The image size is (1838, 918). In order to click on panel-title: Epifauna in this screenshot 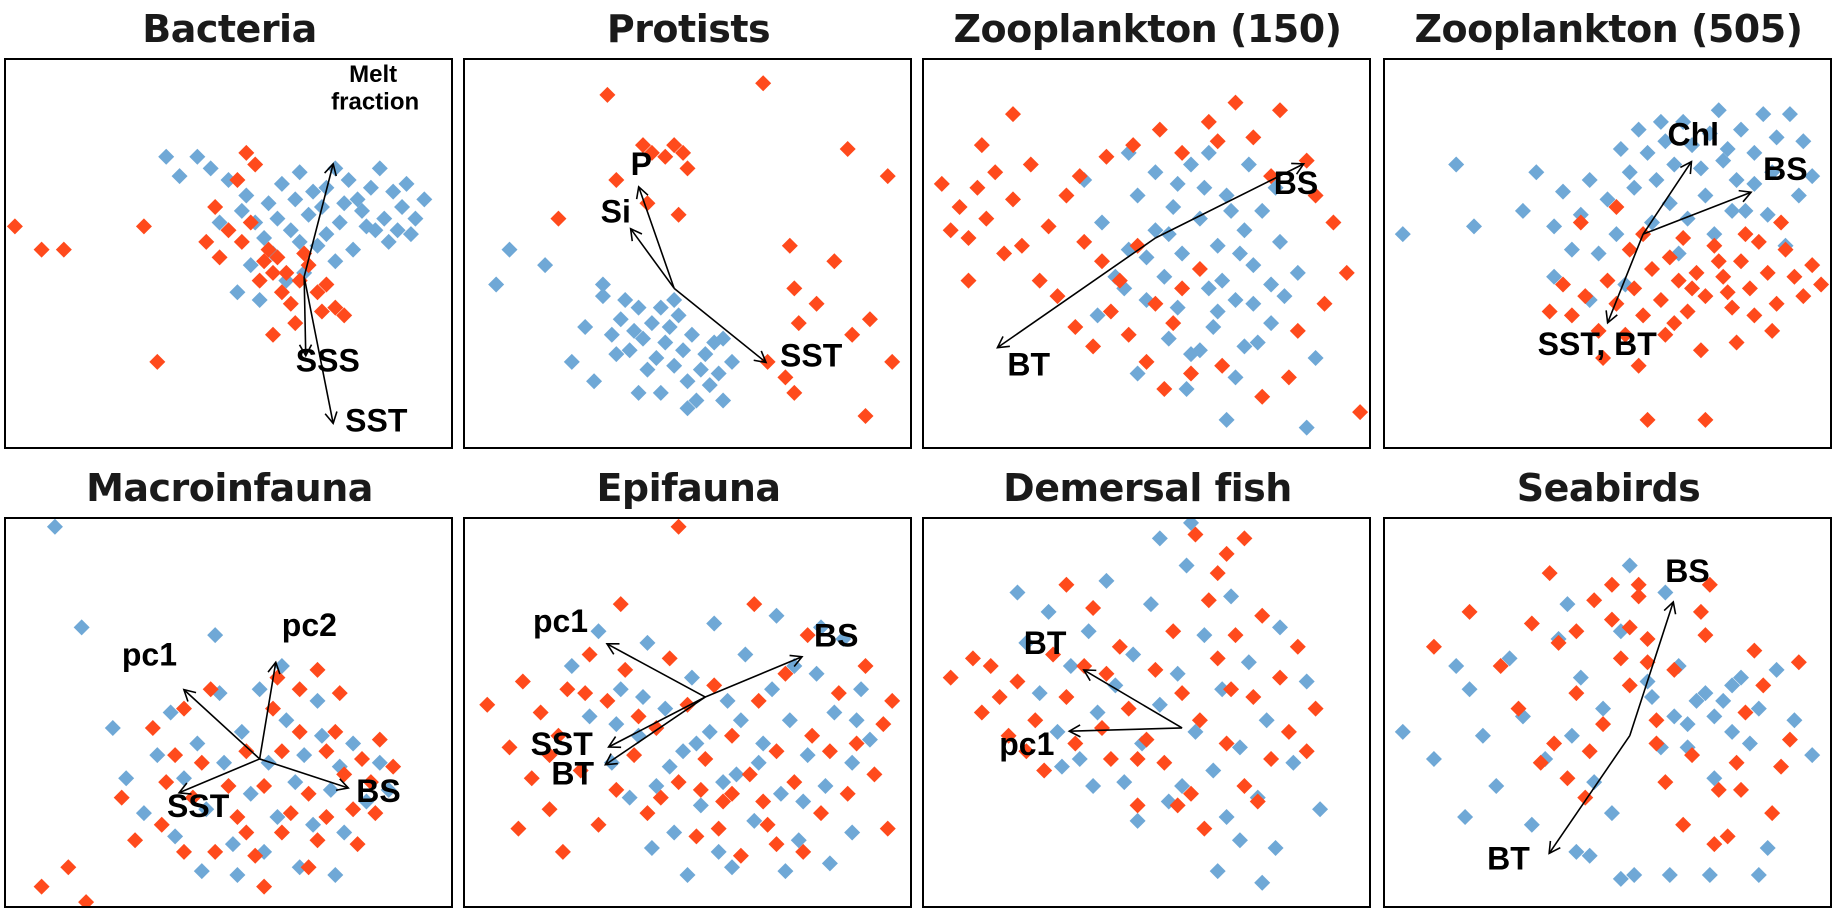, I will do `click(688, 488)`.